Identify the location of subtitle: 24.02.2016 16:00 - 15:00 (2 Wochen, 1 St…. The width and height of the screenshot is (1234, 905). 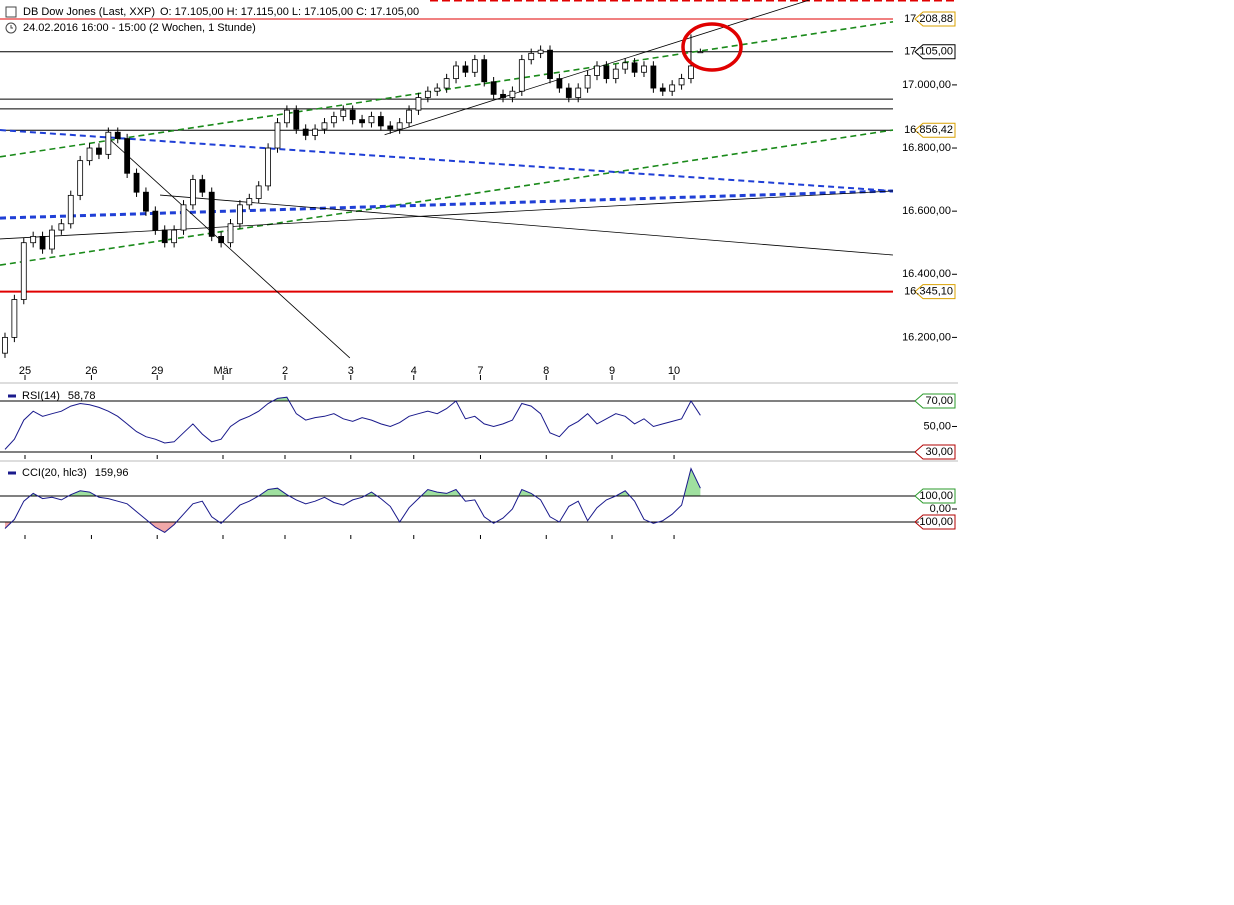
(139, 28).